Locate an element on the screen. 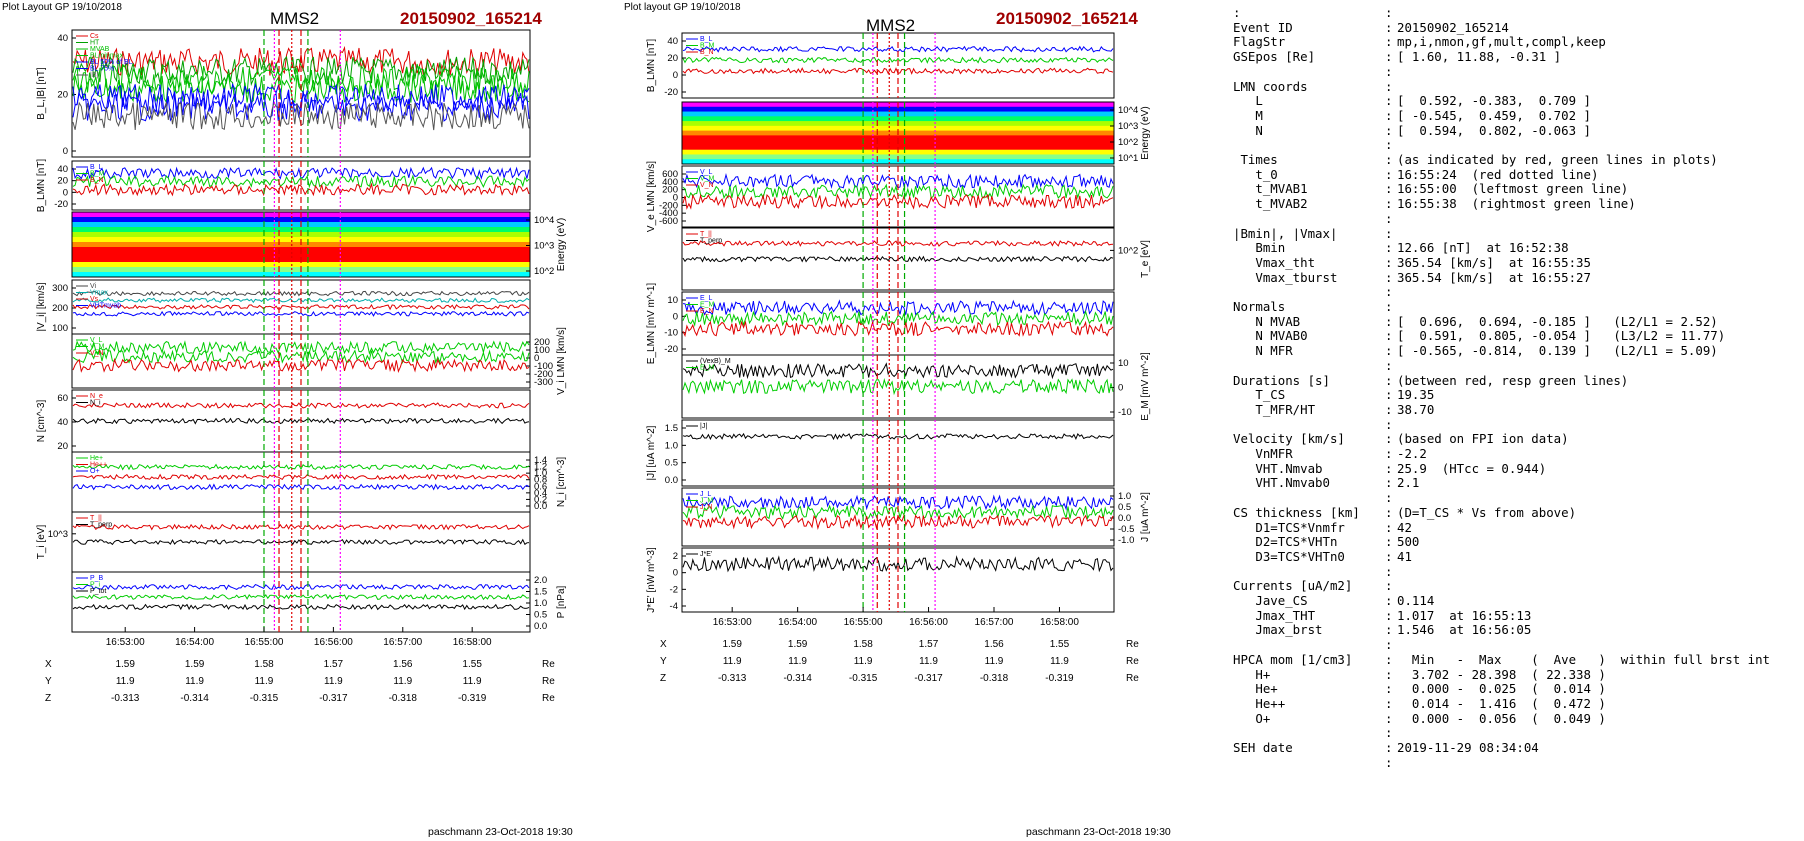  mid-pos-value: -0.318 is located at coordinates (994, 678).